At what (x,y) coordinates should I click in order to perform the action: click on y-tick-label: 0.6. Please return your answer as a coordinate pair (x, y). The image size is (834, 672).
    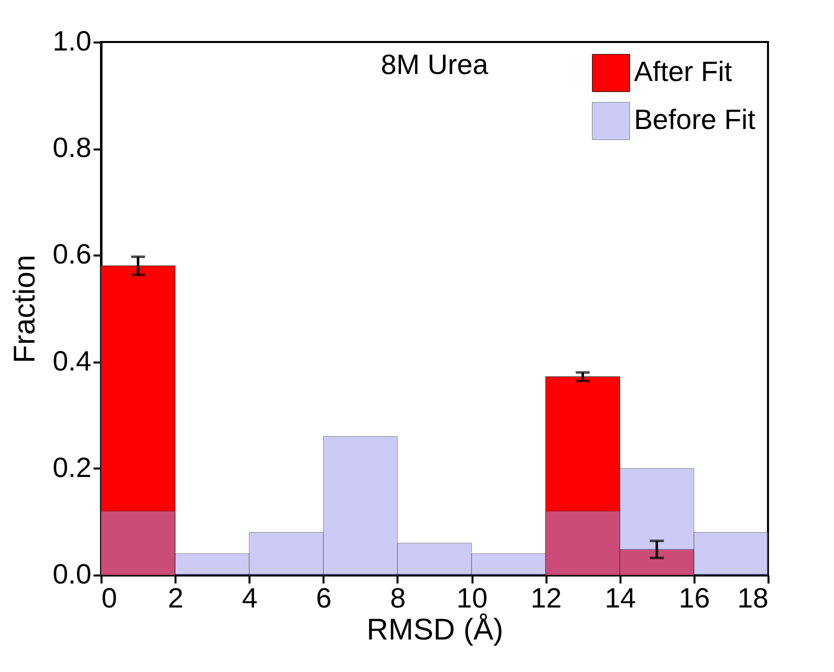
    Looking at the image, I should click on (72, 254).